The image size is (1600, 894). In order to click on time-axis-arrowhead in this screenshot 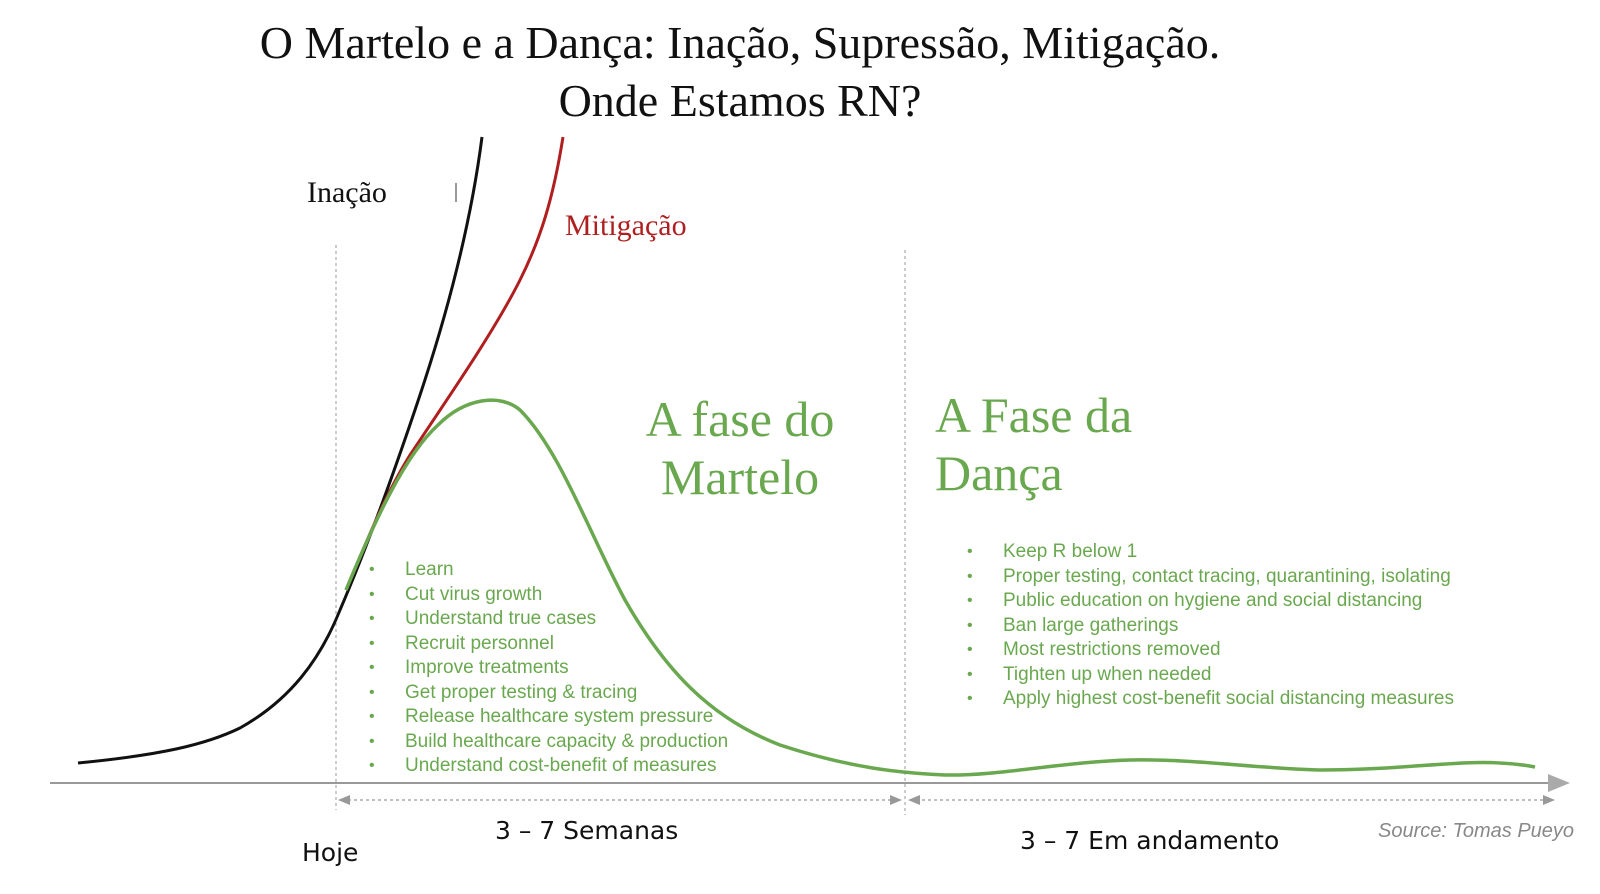, I will do `click(1559, 783)`.